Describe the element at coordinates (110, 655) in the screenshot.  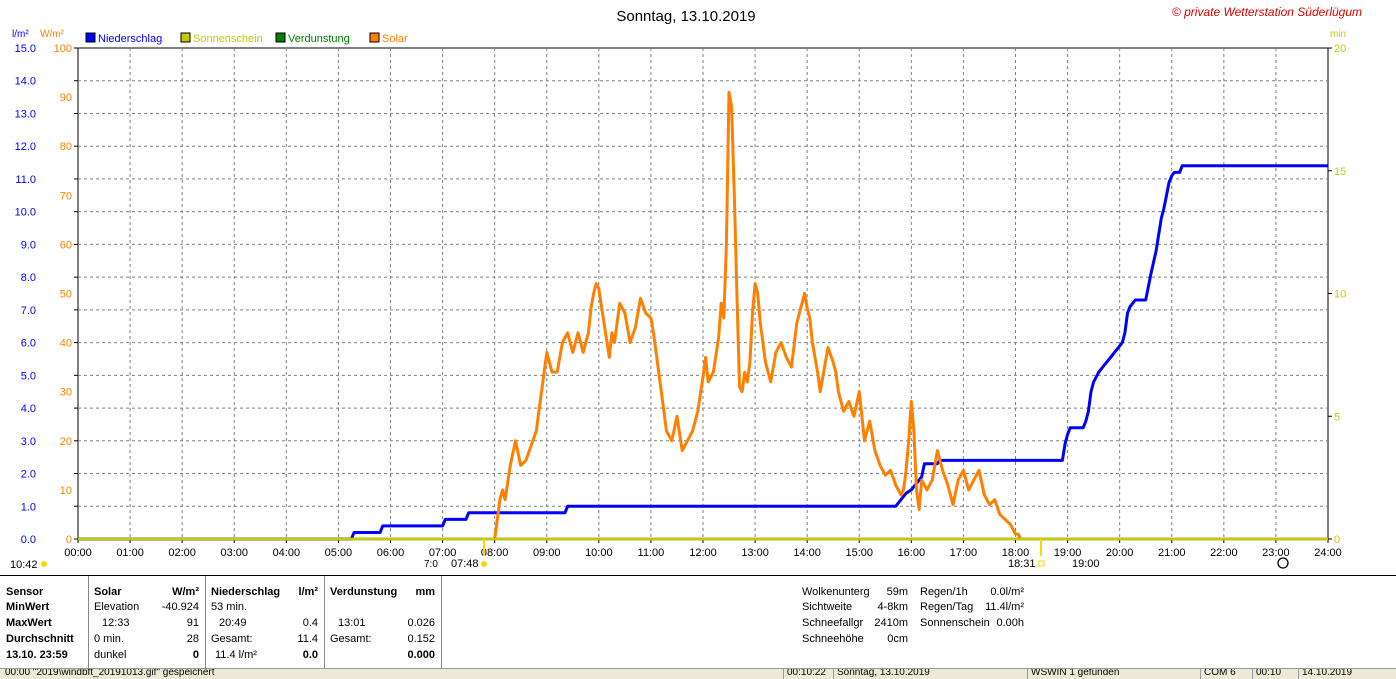
I see `solar-r4-label: dunkel` at that location.